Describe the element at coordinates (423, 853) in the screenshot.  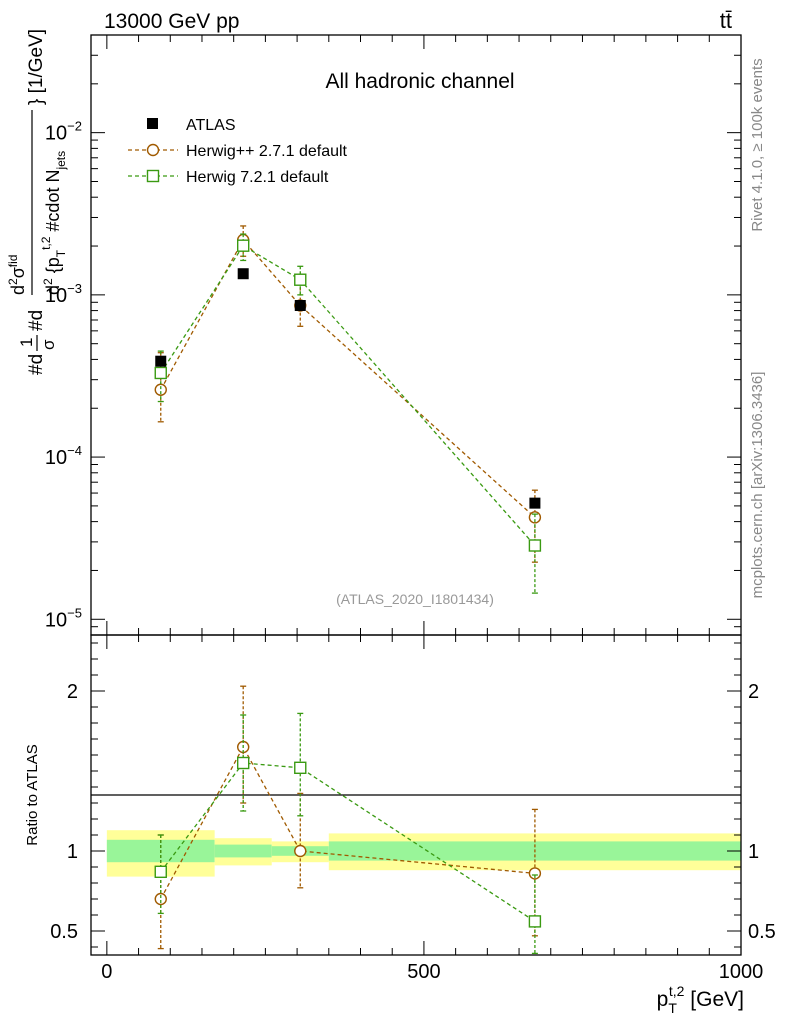
I see `ratio-uncertainty-bands` at that location.